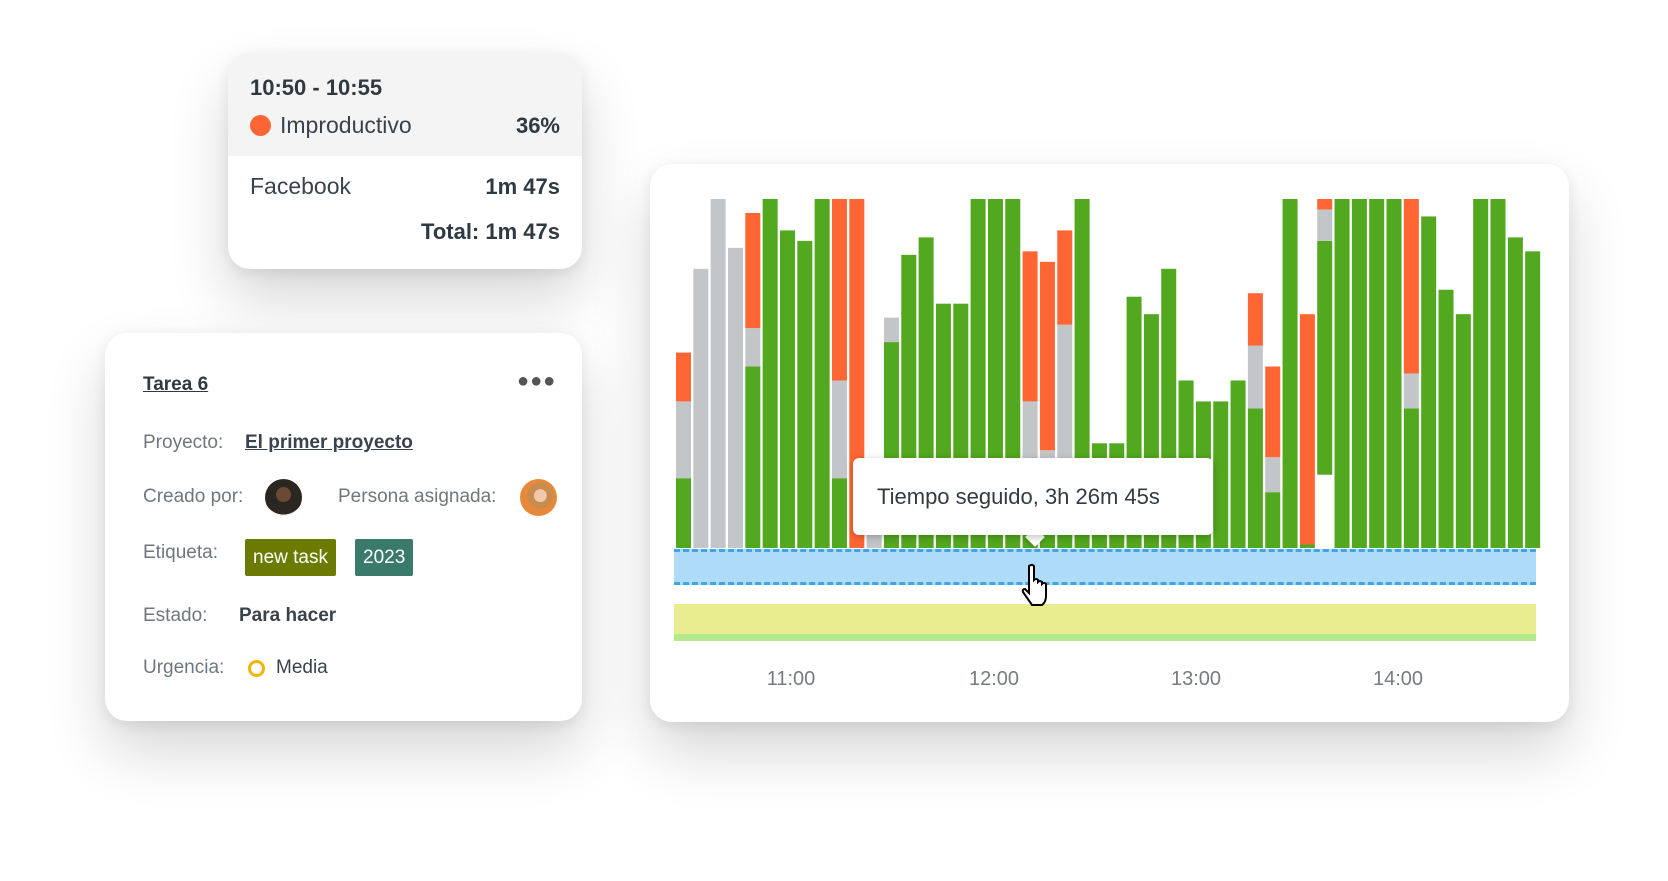 The width and height of the screenshot is (1668, 881). I want to click on project-link: El primer proyecto, so click(329, 442).